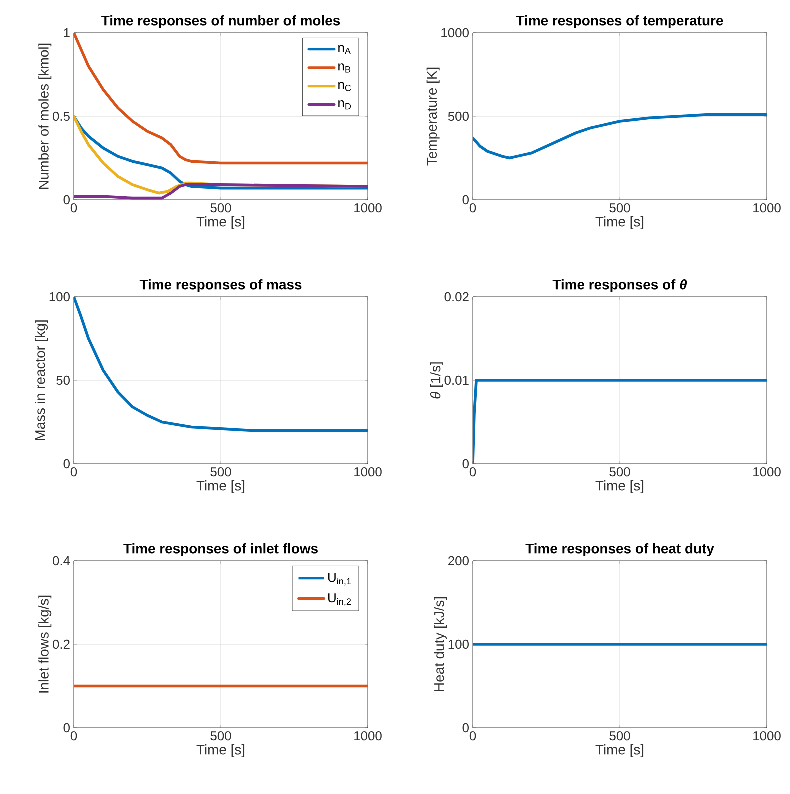 The image size is (790, 794). I want to click on legend-label: n$_{B}$, so click(344, 68).